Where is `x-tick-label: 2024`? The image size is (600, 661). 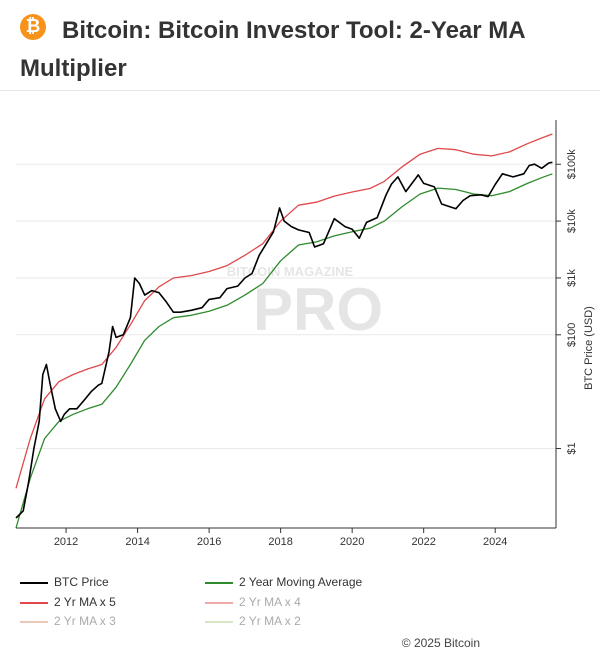 x-tick-label: 2024 is located at coordinates (495, 542).